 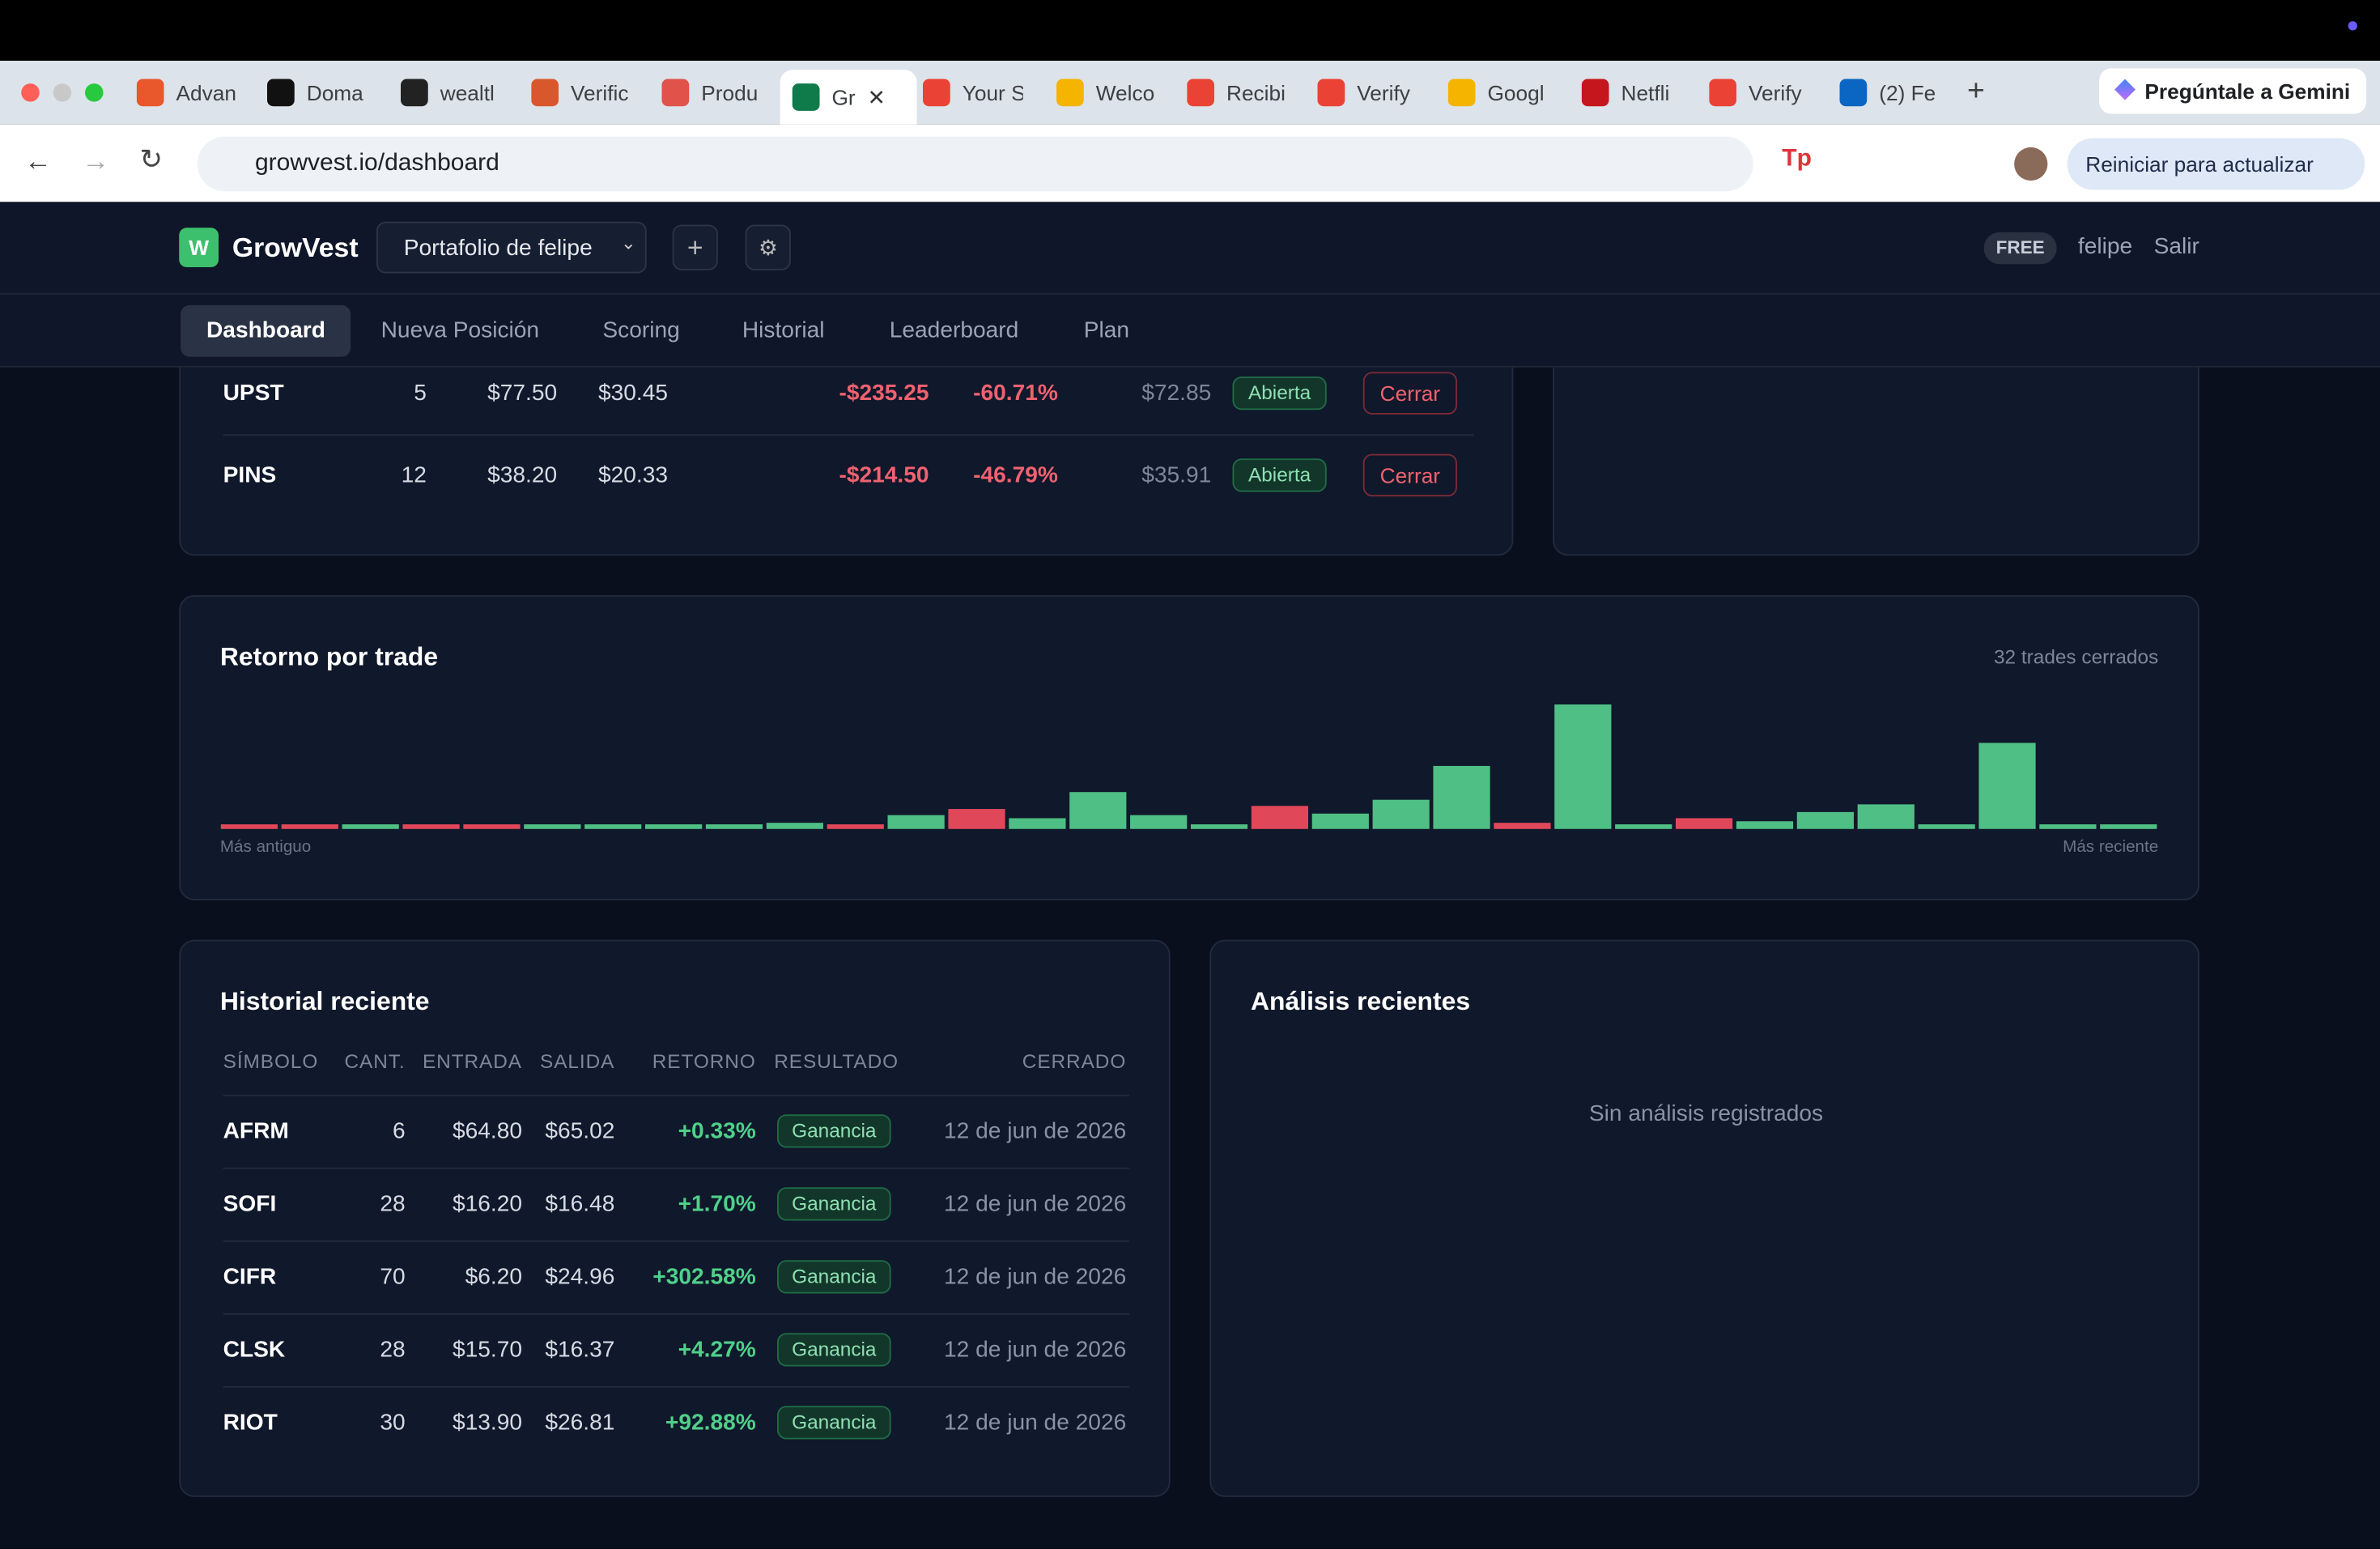 What do you see at coordinates (973, 93) in the screenshot?
I see `tab: Your S` at bounding box center [973, 93].